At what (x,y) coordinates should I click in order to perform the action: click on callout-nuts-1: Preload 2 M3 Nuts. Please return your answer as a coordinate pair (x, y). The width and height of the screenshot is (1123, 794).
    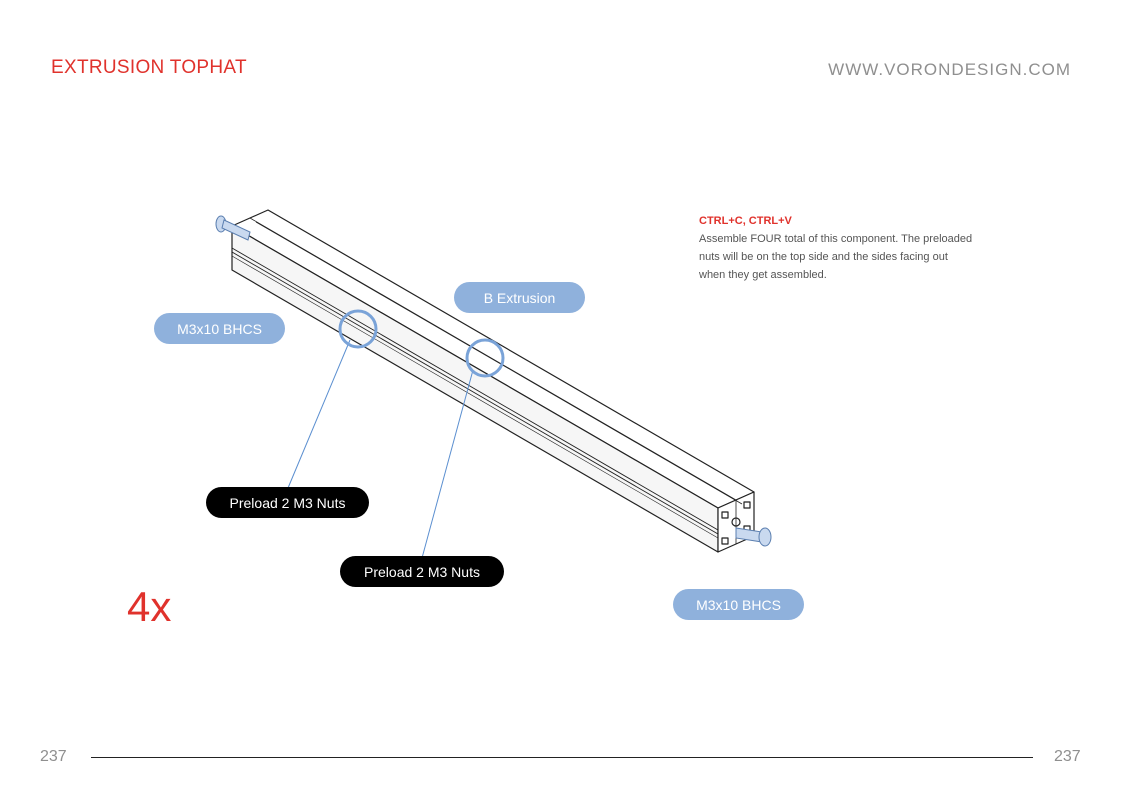
    Looking at the image, I should click on (287, 502).